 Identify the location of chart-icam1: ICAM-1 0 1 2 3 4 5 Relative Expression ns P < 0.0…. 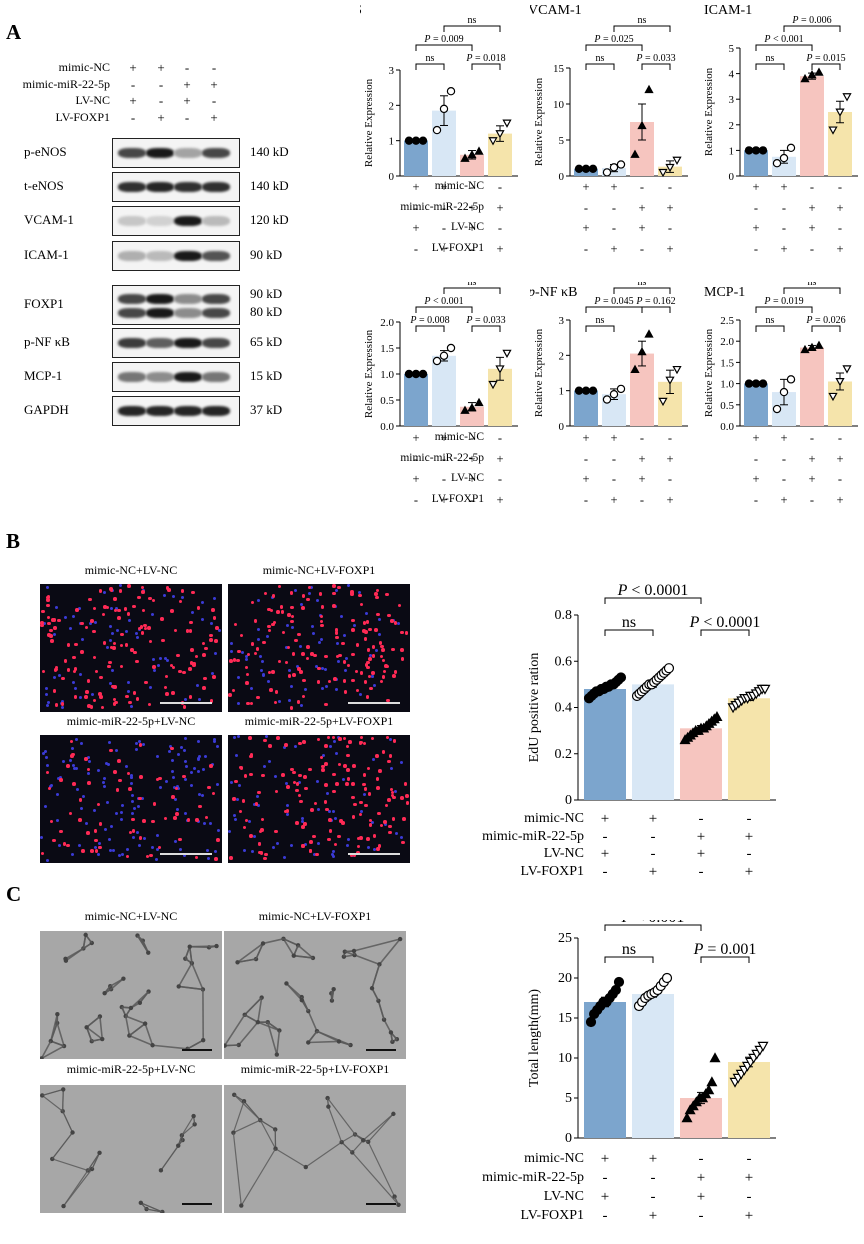
(780, 93).